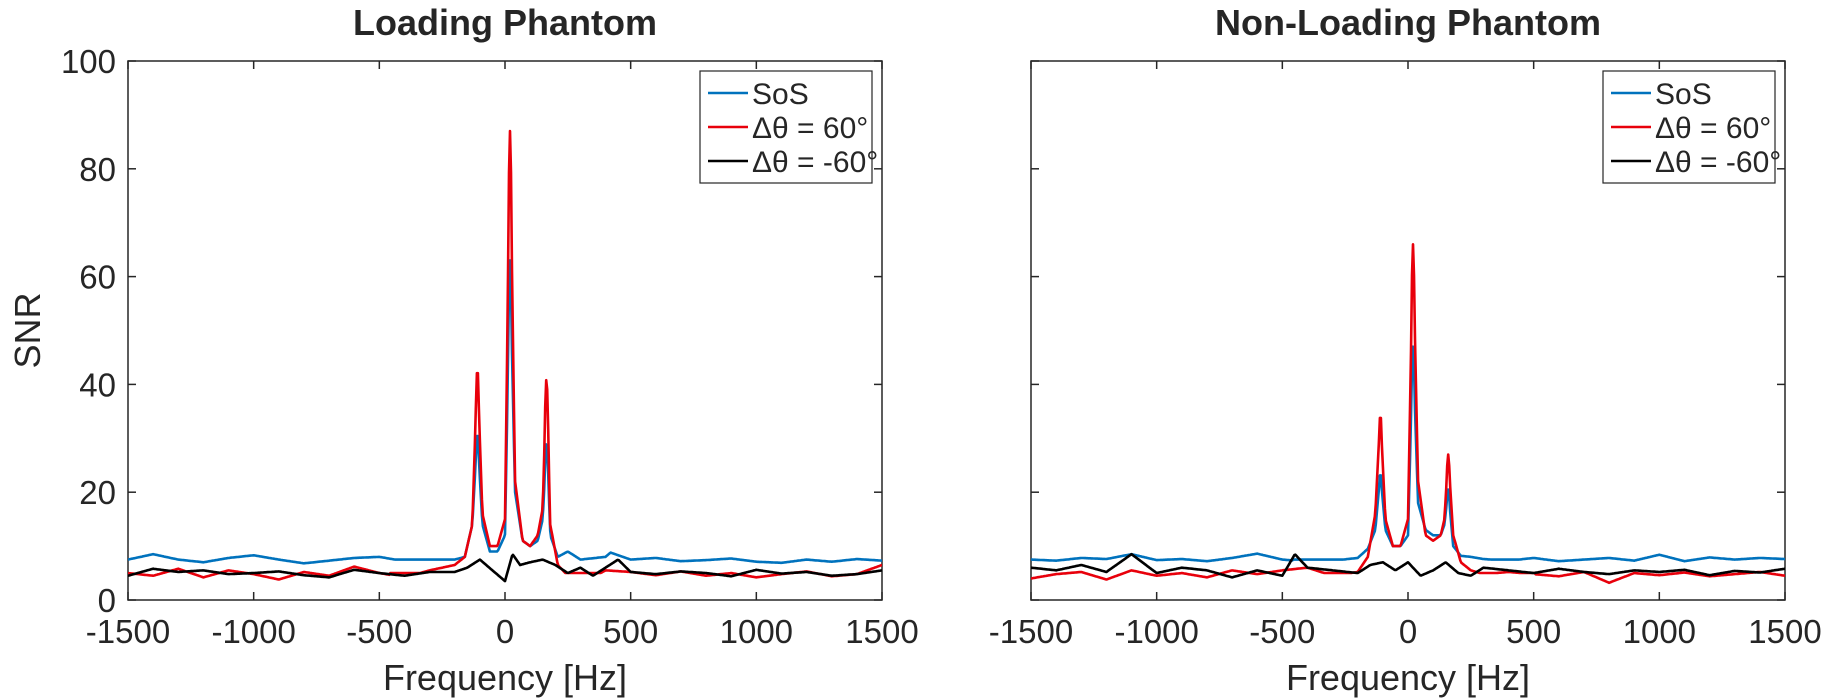 The height and width of the screenshot is (699, 1836). Describe the element at coordinates (97, 384) in the screenshot. I see `y-tick-label: 40` at that location.